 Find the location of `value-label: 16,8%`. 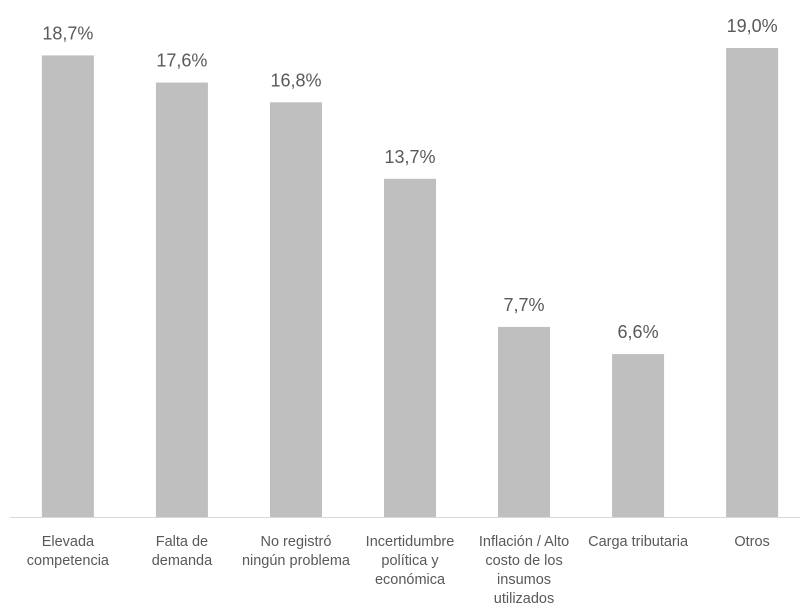

value-label: 16,8% is located at coordinates (295, 80).